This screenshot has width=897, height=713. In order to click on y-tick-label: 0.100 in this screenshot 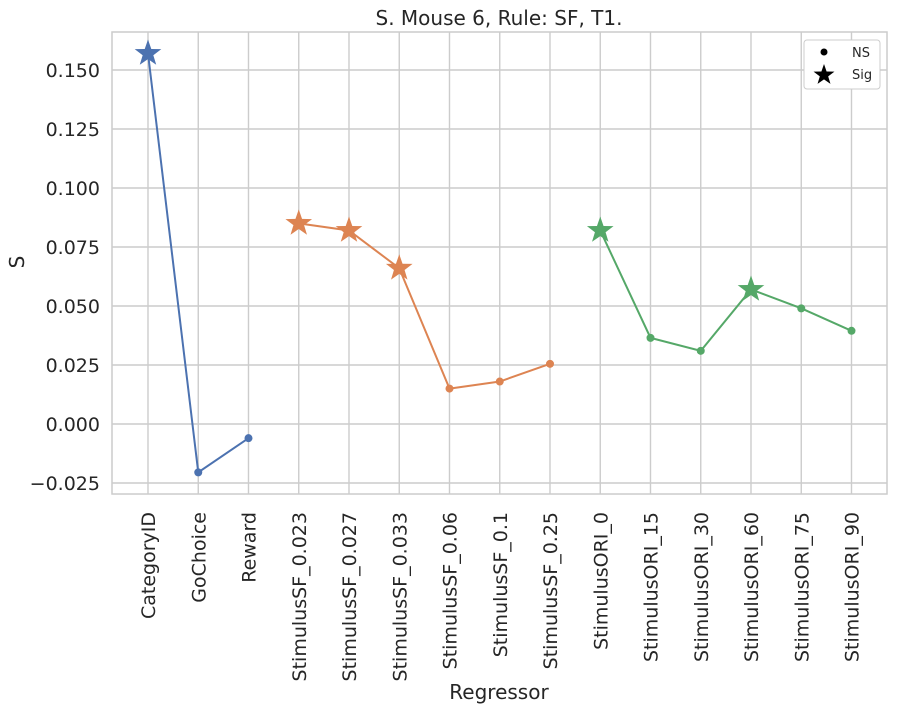, I will do `click(73, 189)`.